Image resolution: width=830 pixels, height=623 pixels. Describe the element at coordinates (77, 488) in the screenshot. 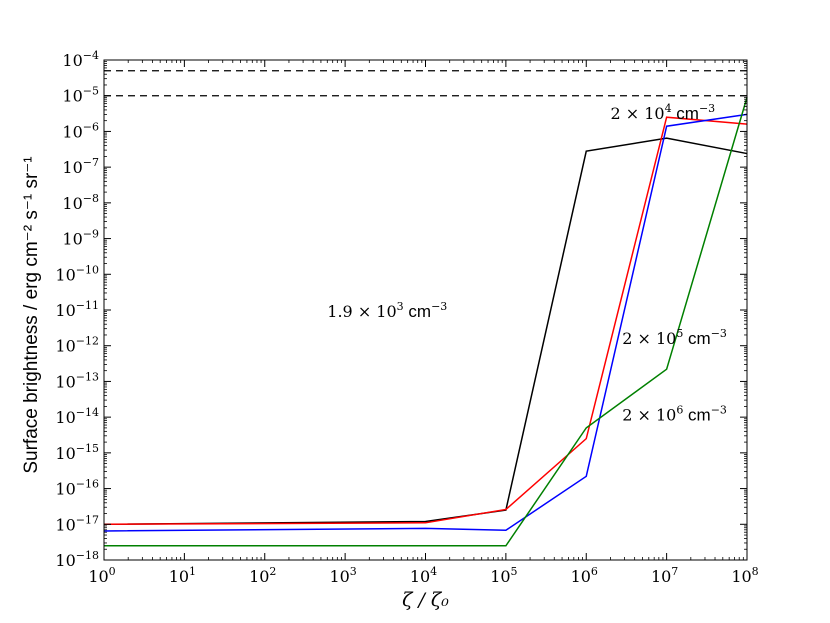

I see `y-tick-label: 10⁻¹⁶` at that location.